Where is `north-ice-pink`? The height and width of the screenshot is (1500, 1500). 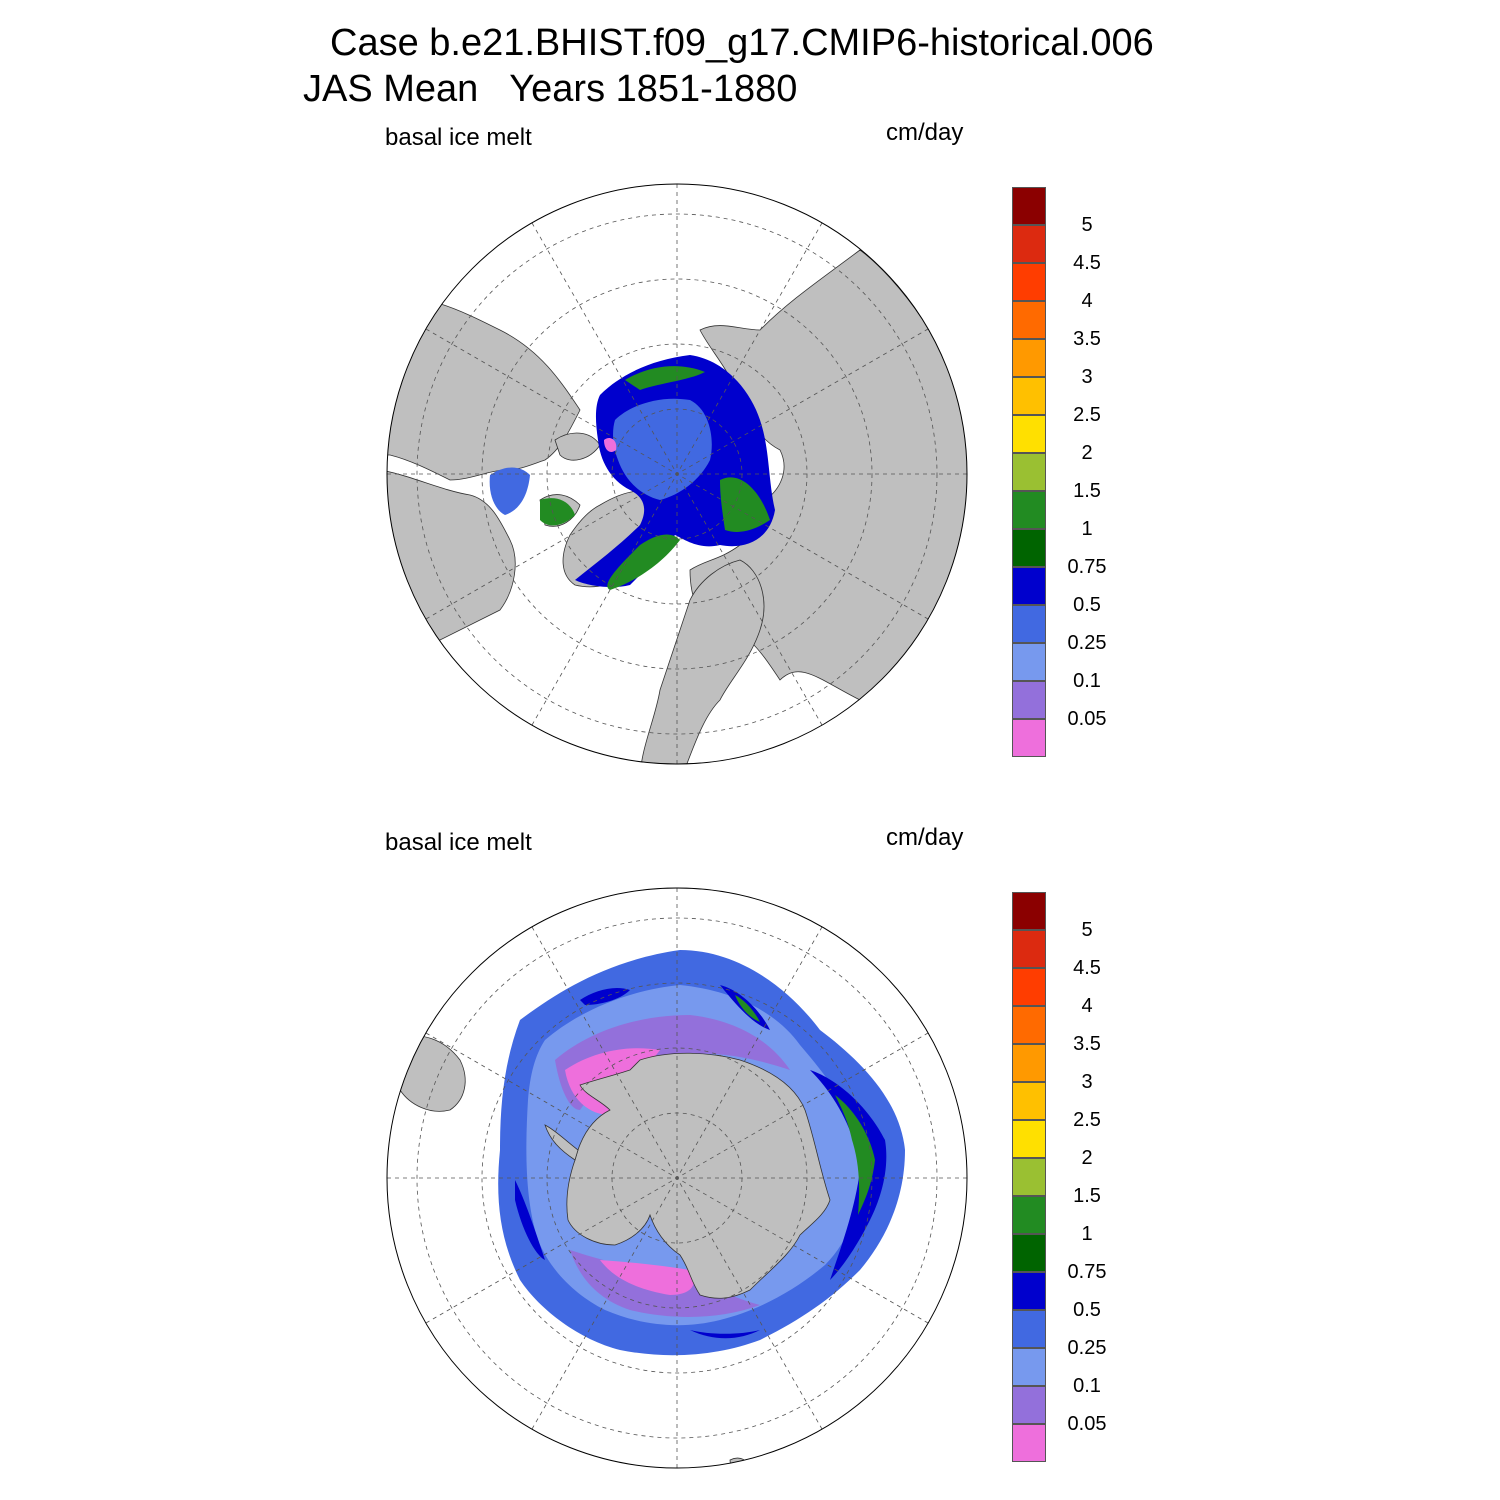
north-ice-pink is located at coordinates (610, 445).